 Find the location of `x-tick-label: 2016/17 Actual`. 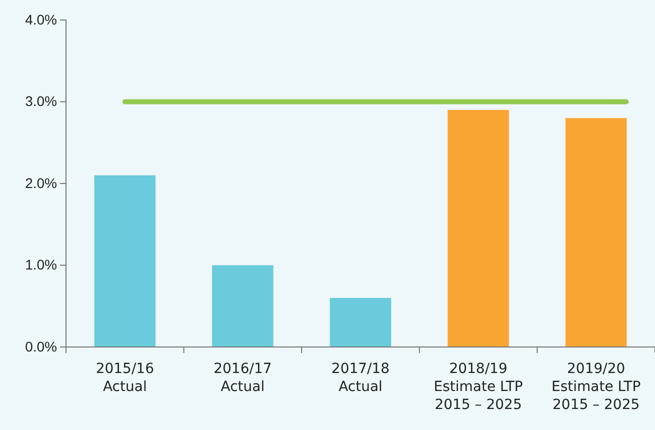

x-tick-label: 2016/17 Actual is located at coordinates (243, 378).